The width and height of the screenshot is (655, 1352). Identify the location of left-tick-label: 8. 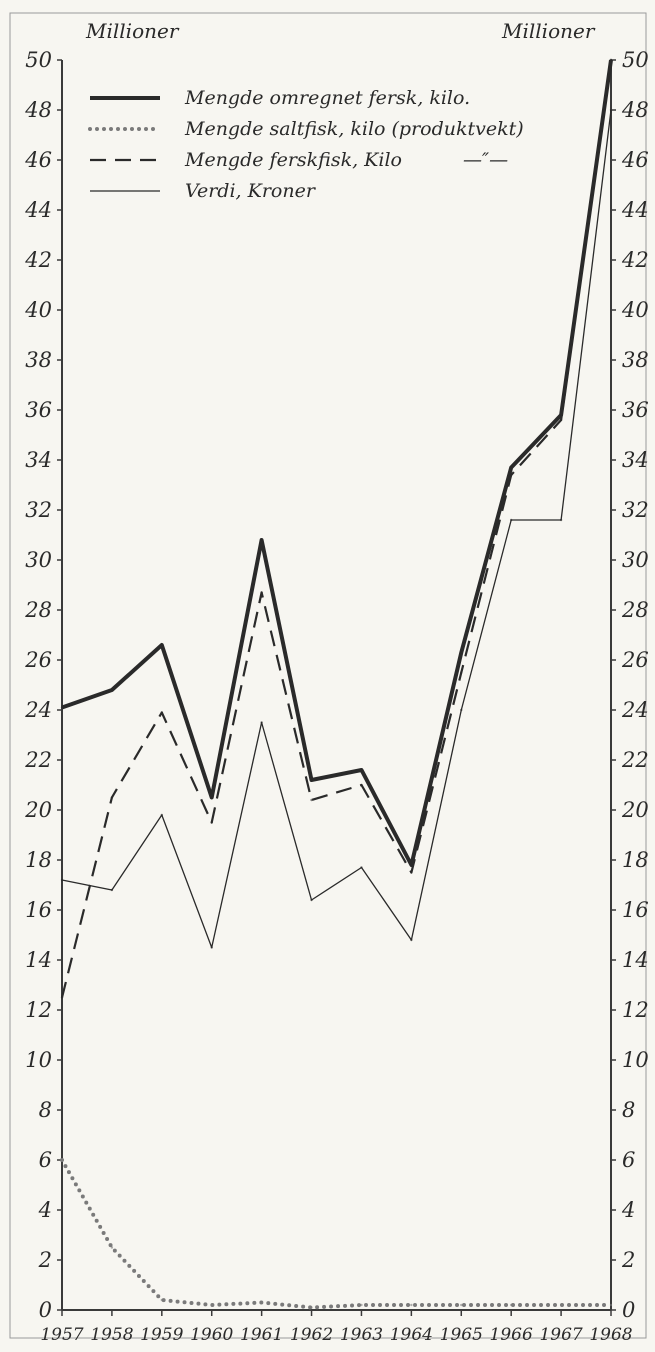
(45, 1110).